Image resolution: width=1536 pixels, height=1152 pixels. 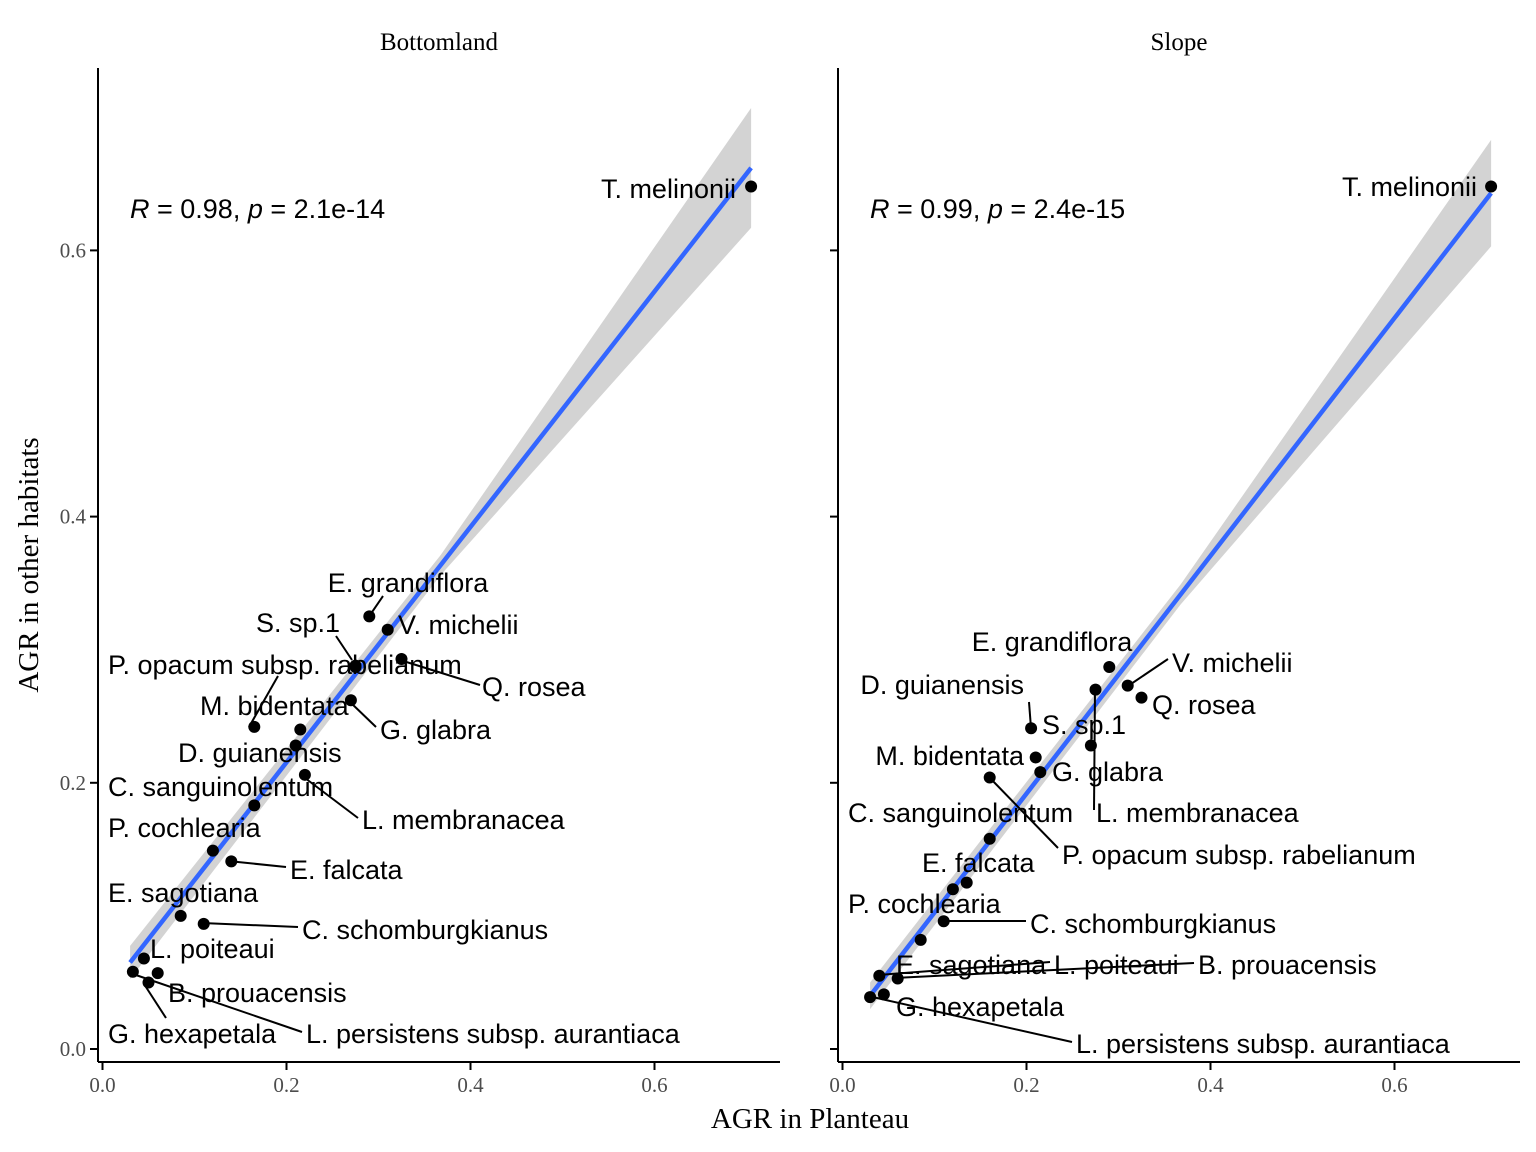 I want to click on point-label-g-glabra: G. glabra, so click(x=436, y=730).